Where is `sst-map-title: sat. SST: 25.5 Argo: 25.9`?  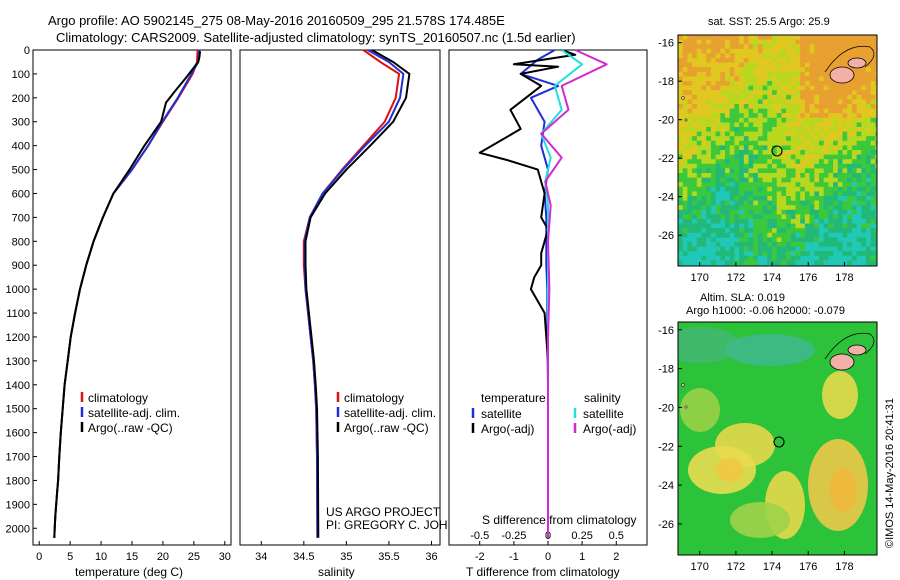
sst-map-title: sat. SST: 25.5 Argo: 25.9 is located at coordinates (769, 22).